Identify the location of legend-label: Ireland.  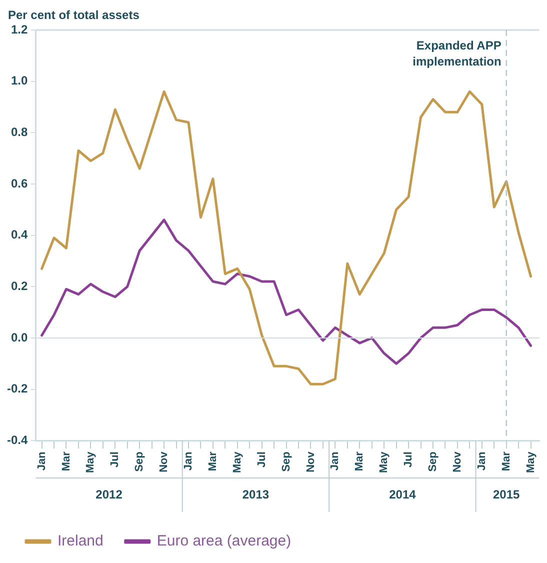
(81, 541).